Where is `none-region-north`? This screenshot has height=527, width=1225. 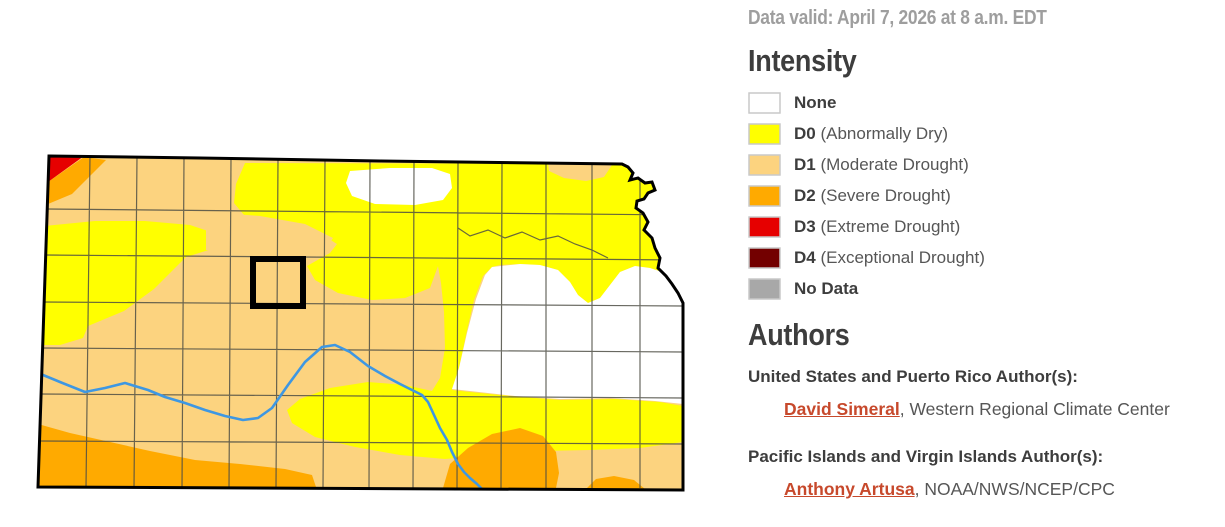 none-region-north is located at coordinates (399, 186).